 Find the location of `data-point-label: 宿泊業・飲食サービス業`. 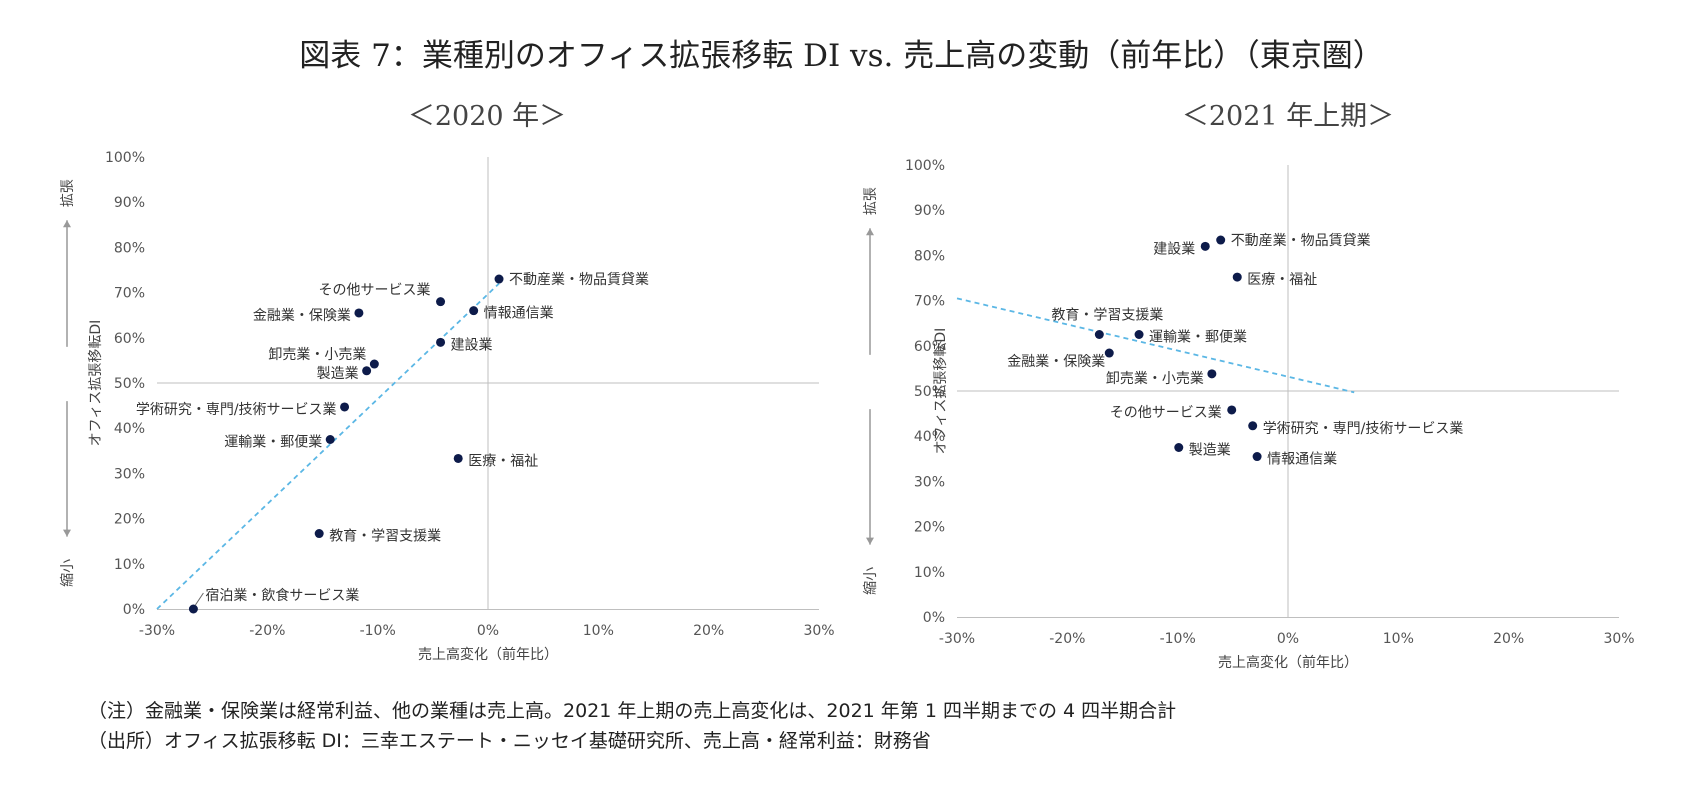

data-point-label: 宿泊業・飲食サービス業 is located at coordinates (282, 595).